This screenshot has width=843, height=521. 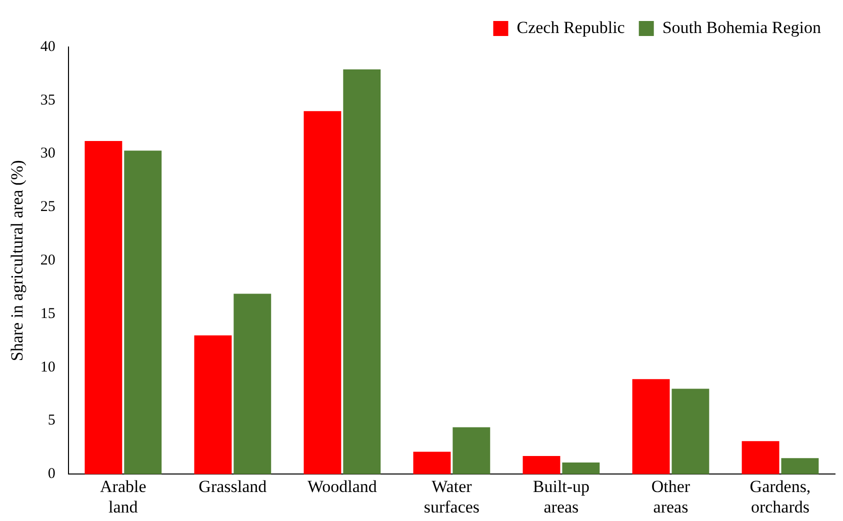 I want to click on x-tick-label: Water surfaces, so click(x=452, y=496).